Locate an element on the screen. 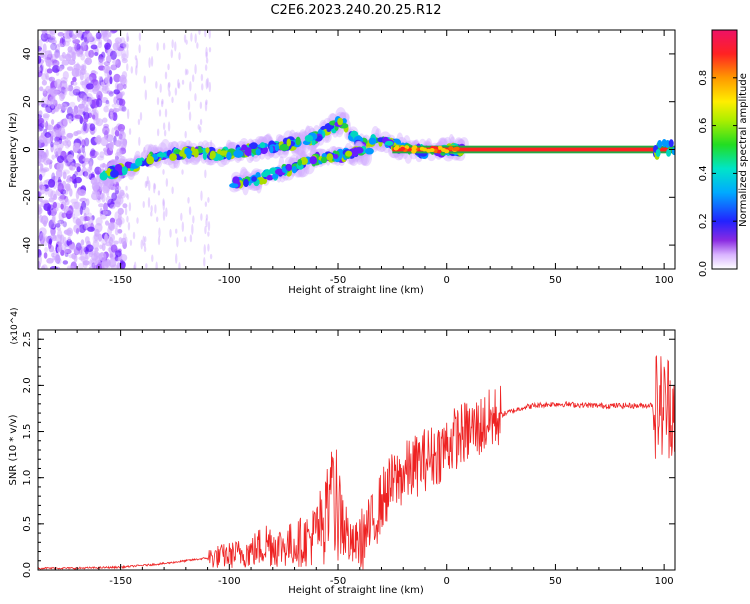 The width and height of the screenshot is (750, 604). y-tick-label: 1.0 is located at coordinates (27, 478).